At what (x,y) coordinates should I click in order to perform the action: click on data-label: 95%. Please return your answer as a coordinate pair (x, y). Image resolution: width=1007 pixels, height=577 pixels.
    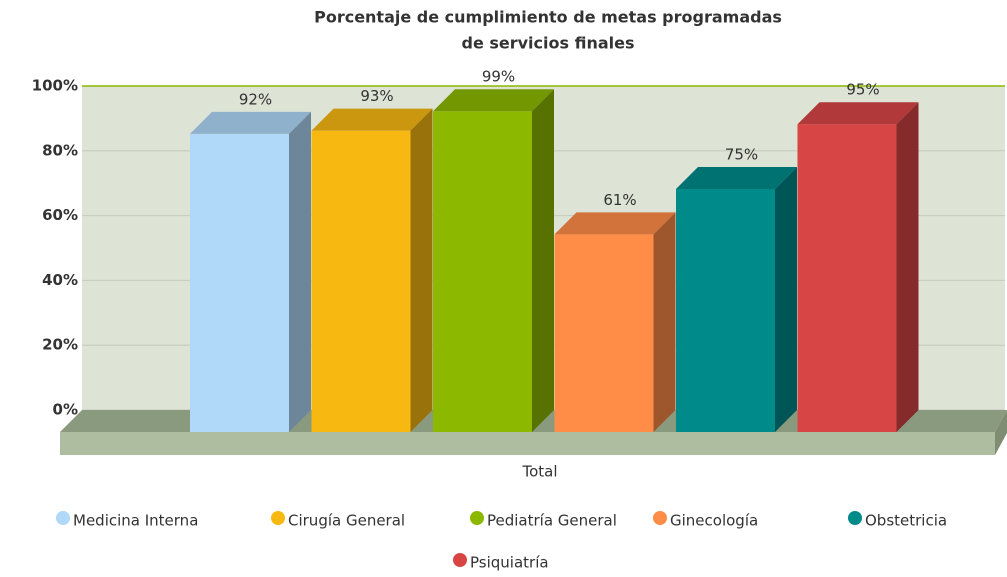
    Looking at the image, I should click on (862, 90).